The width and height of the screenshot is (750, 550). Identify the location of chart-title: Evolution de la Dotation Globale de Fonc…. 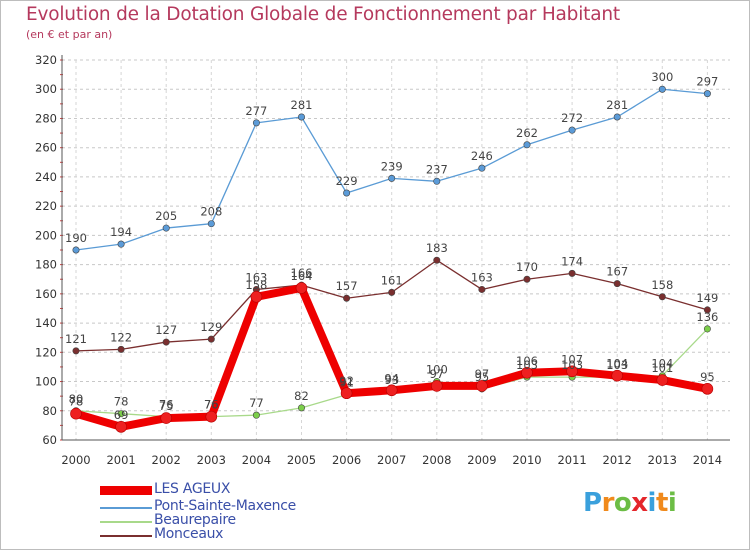
(323, 14).